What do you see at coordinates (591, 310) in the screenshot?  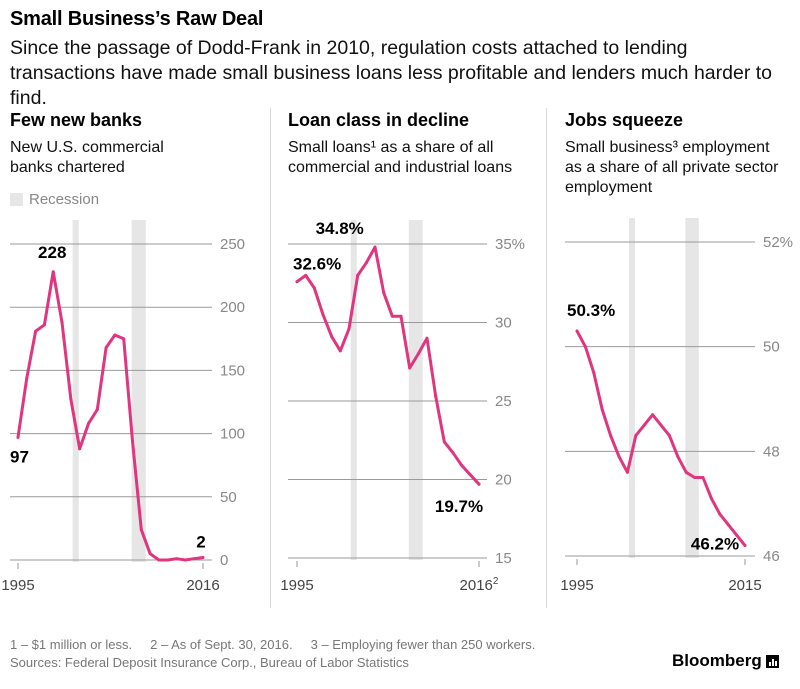 I see `data-label: 50.3%` at bounding box center [591, 310].